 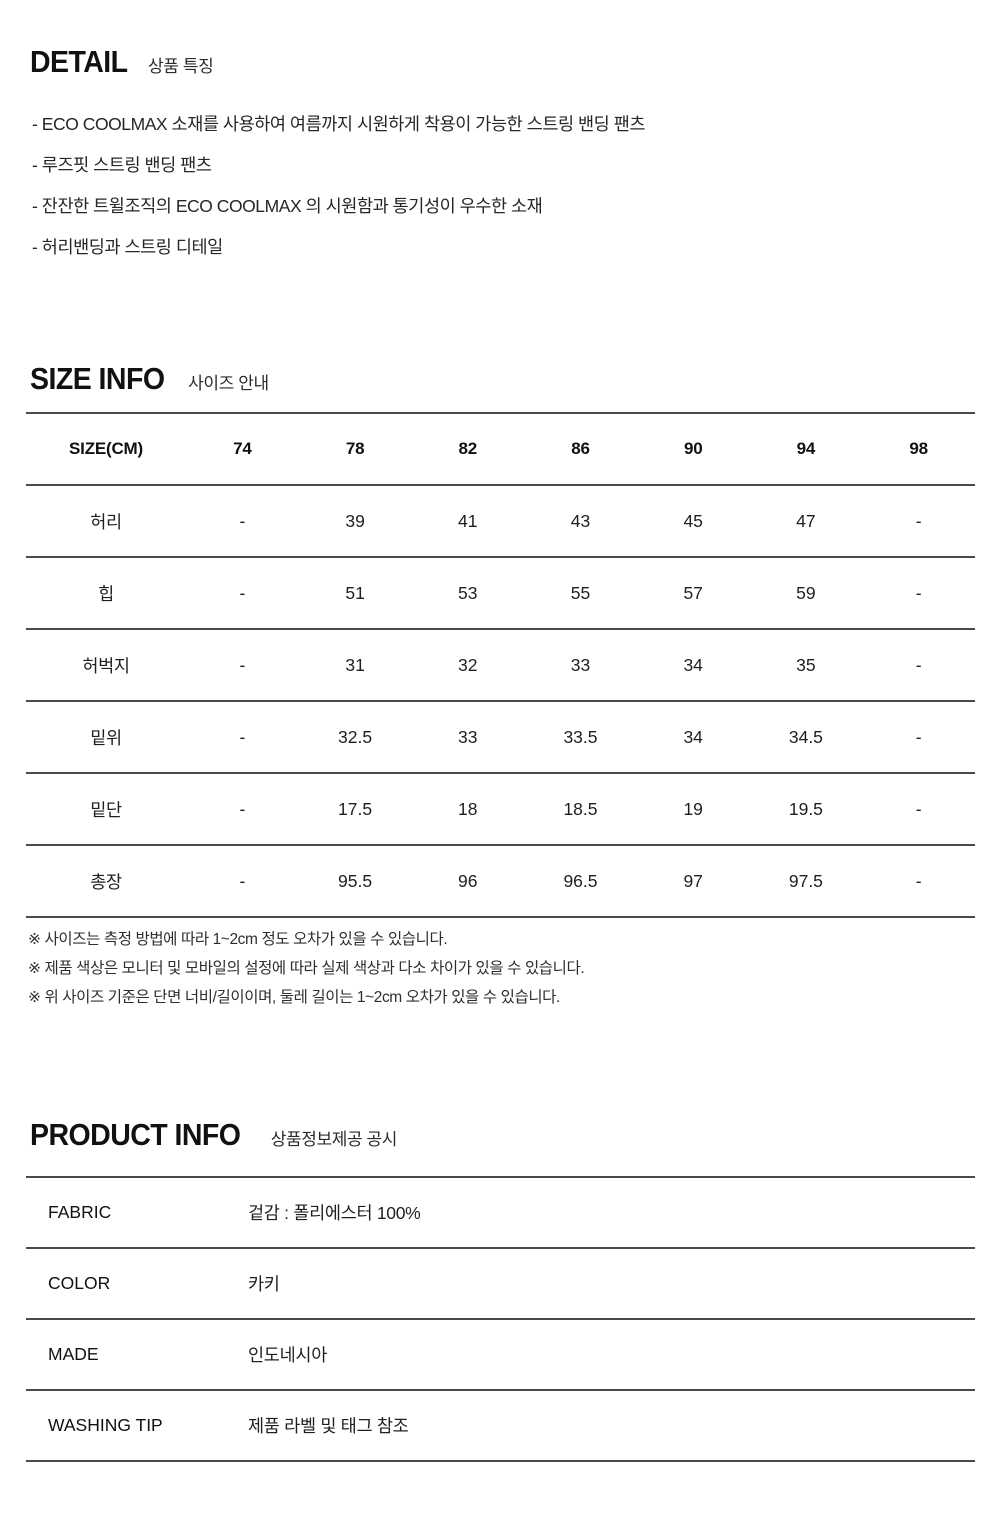 I want to click on table-cell: 39, so click(x=355, y=520).